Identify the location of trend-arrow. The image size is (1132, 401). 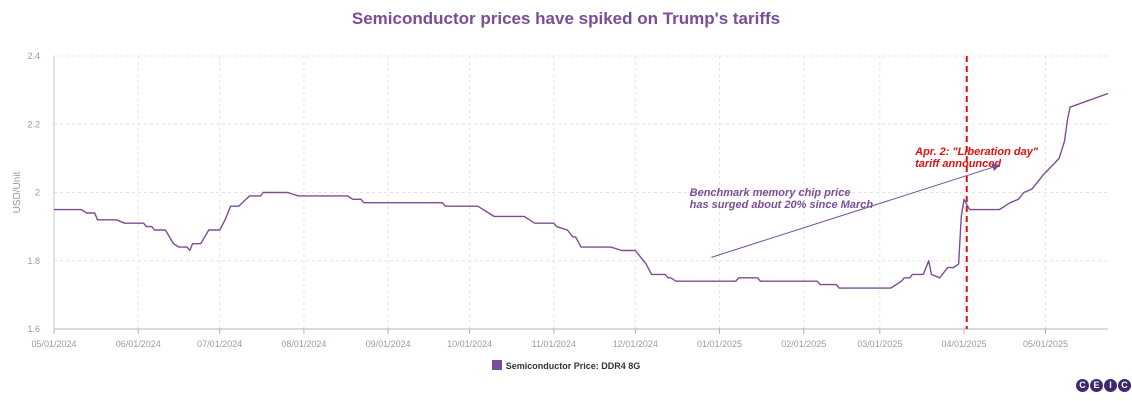
(856, 210).